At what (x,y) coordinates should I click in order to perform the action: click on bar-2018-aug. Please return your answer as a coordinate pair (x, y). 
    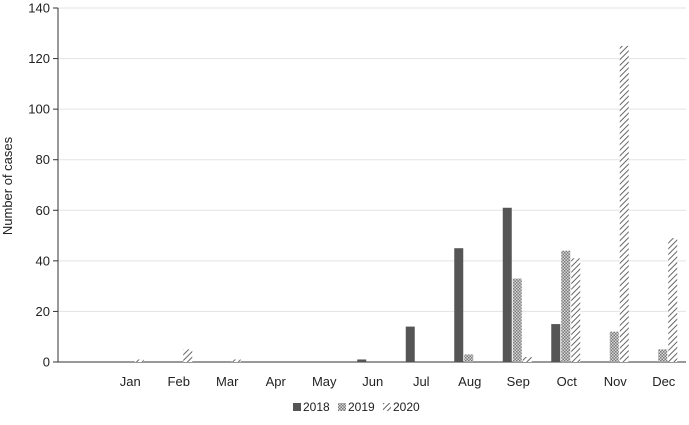
    Looking at the image, I should click on (459, 305).